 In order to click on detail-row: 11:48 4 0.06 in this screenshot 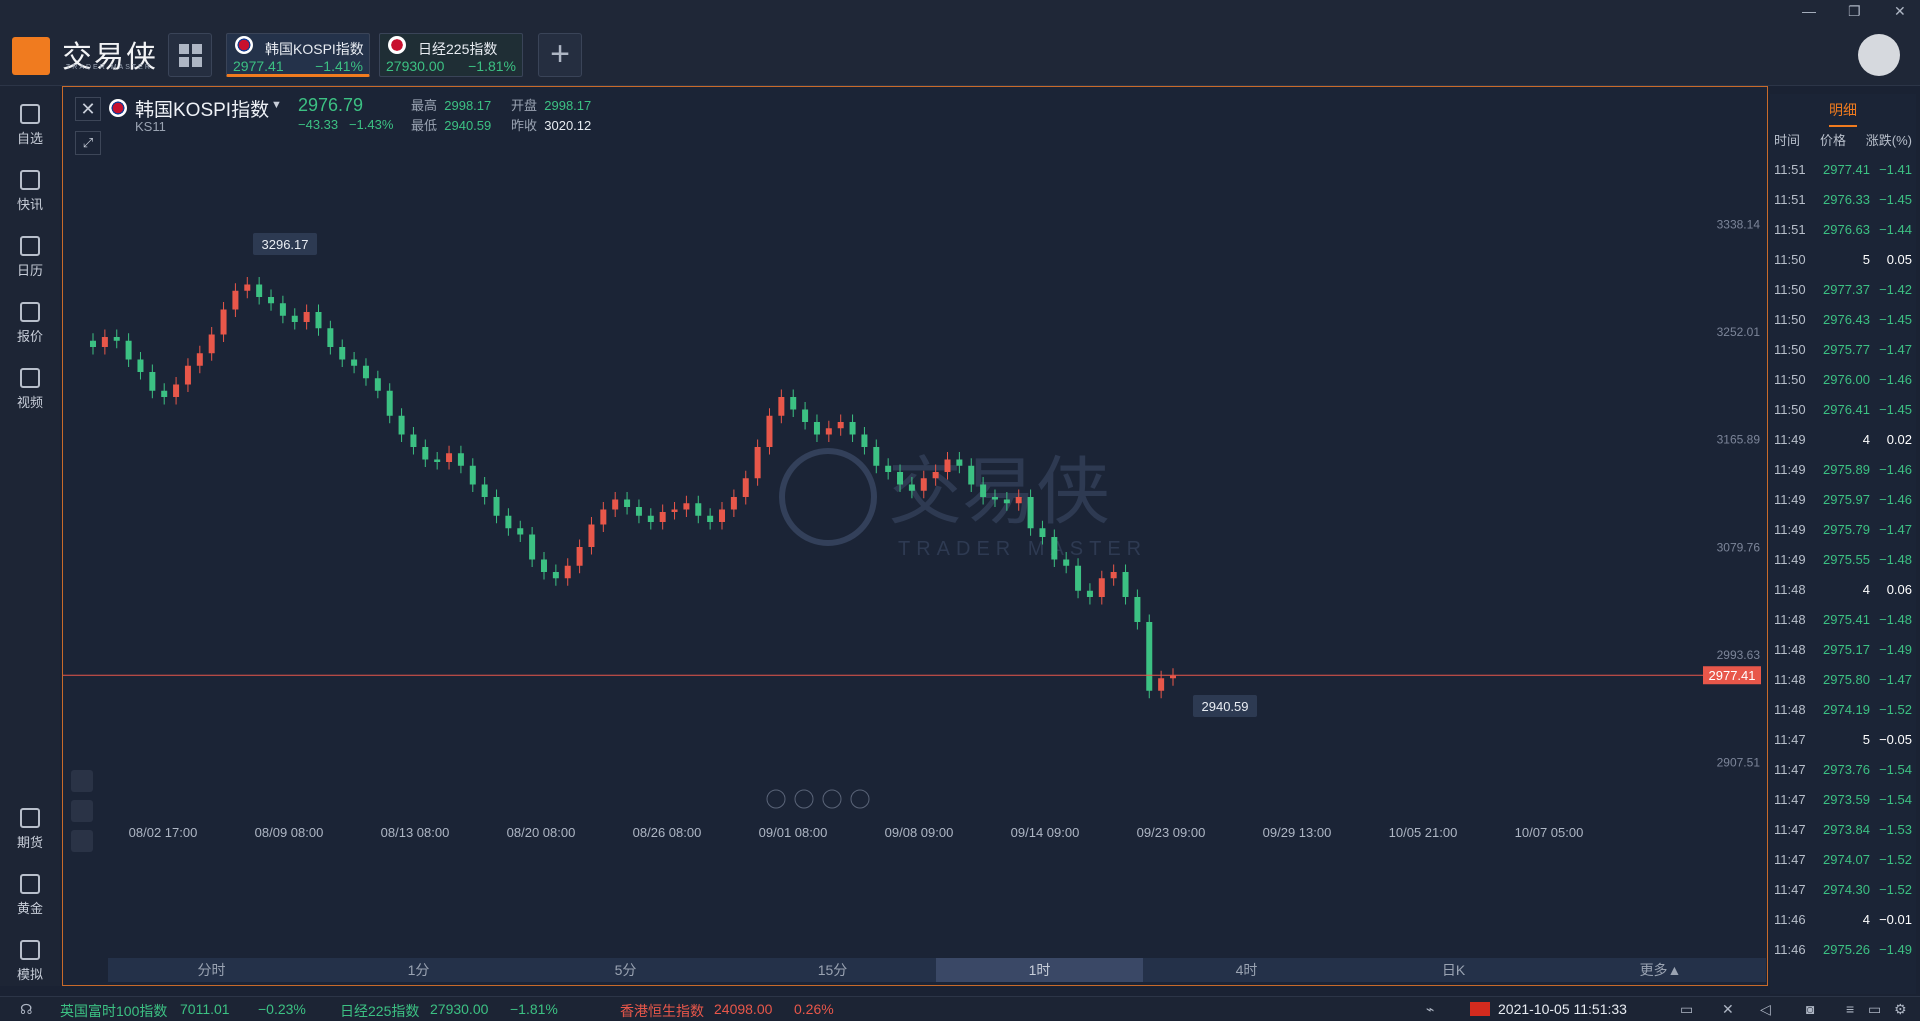, I will do `click(1843, 589)`.